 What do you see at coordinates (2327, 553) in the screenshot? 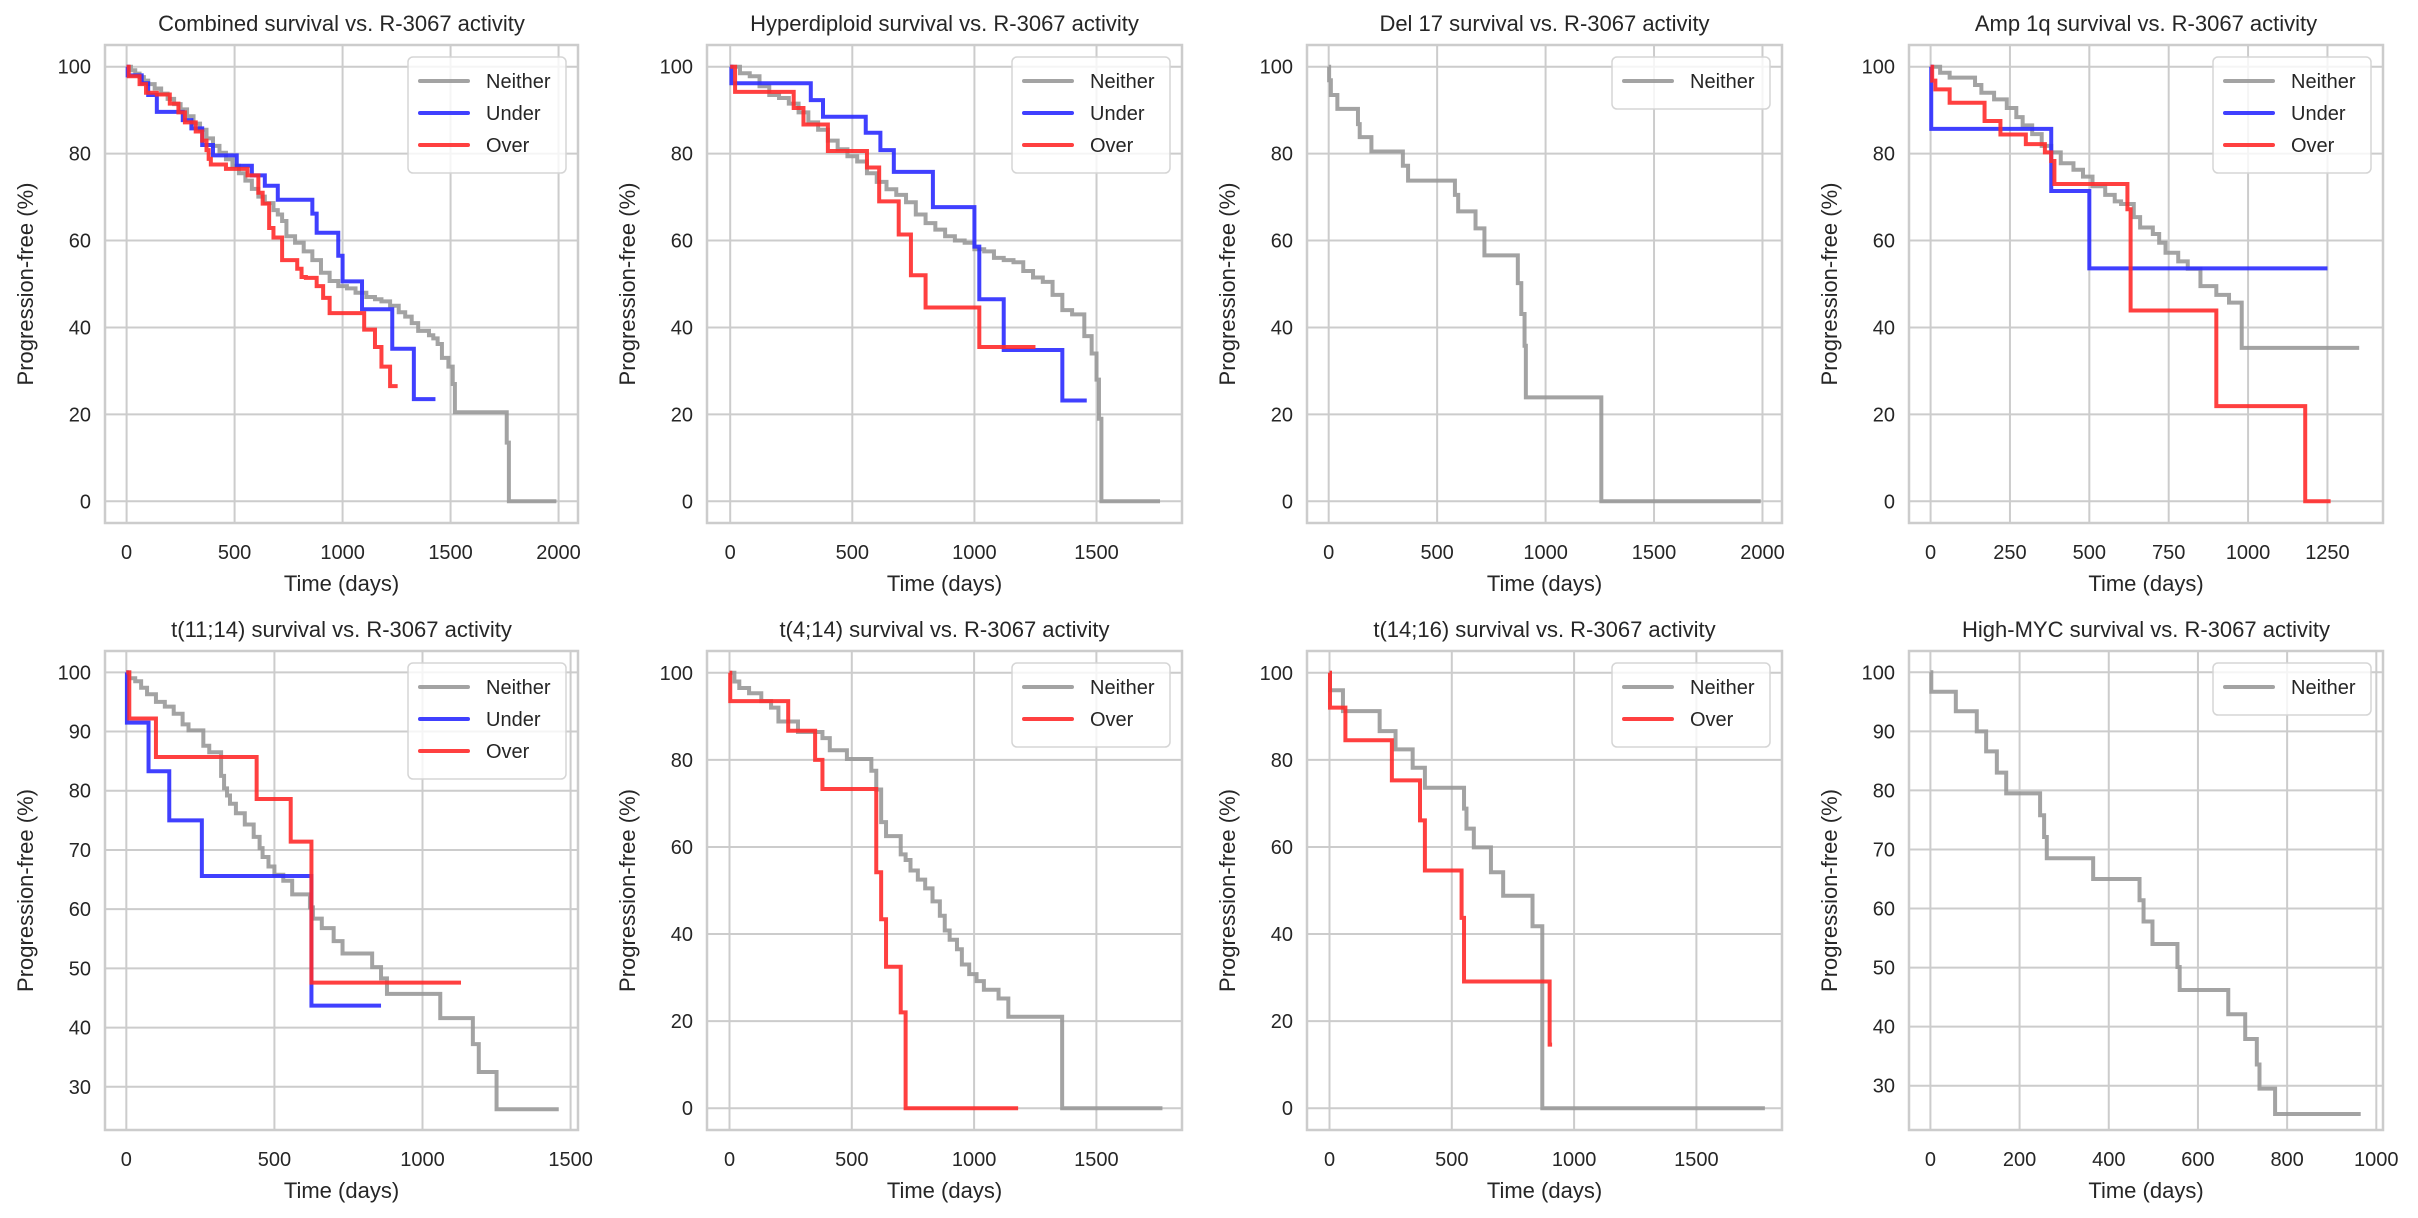
I see `x-tick-label: 1250` at bounding box center [2327, 553].